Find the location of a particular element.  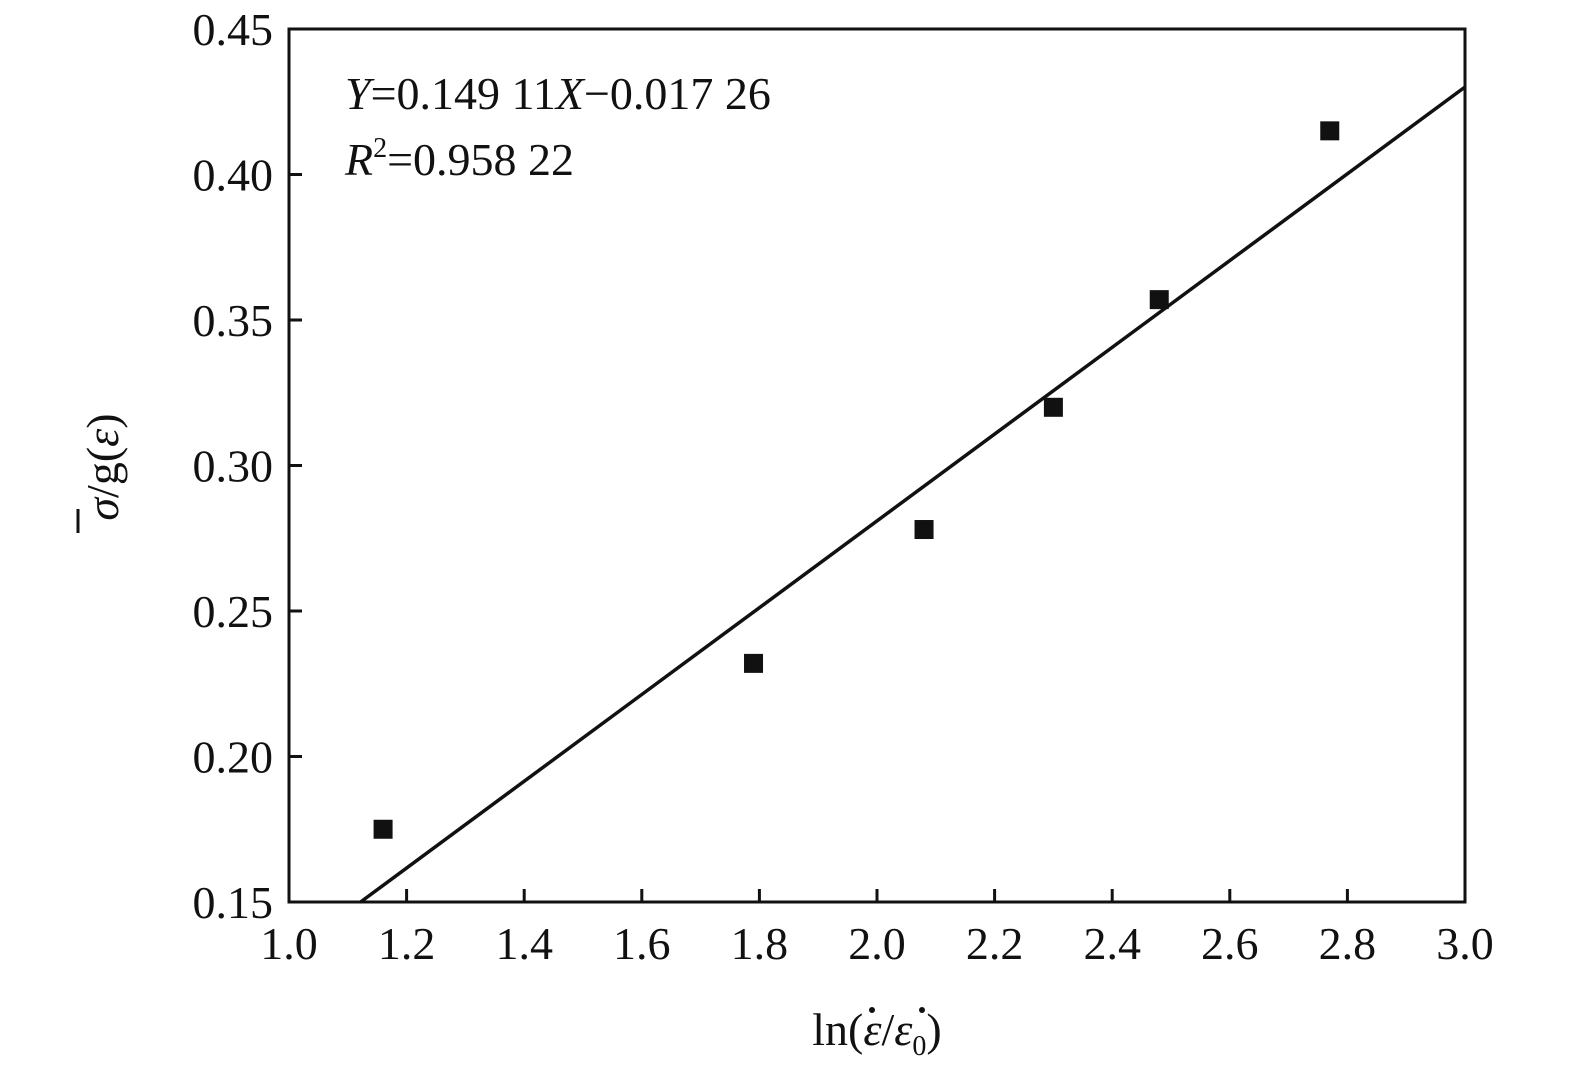

y-tick-label: 0.40 is located at coordinates (233, 175).